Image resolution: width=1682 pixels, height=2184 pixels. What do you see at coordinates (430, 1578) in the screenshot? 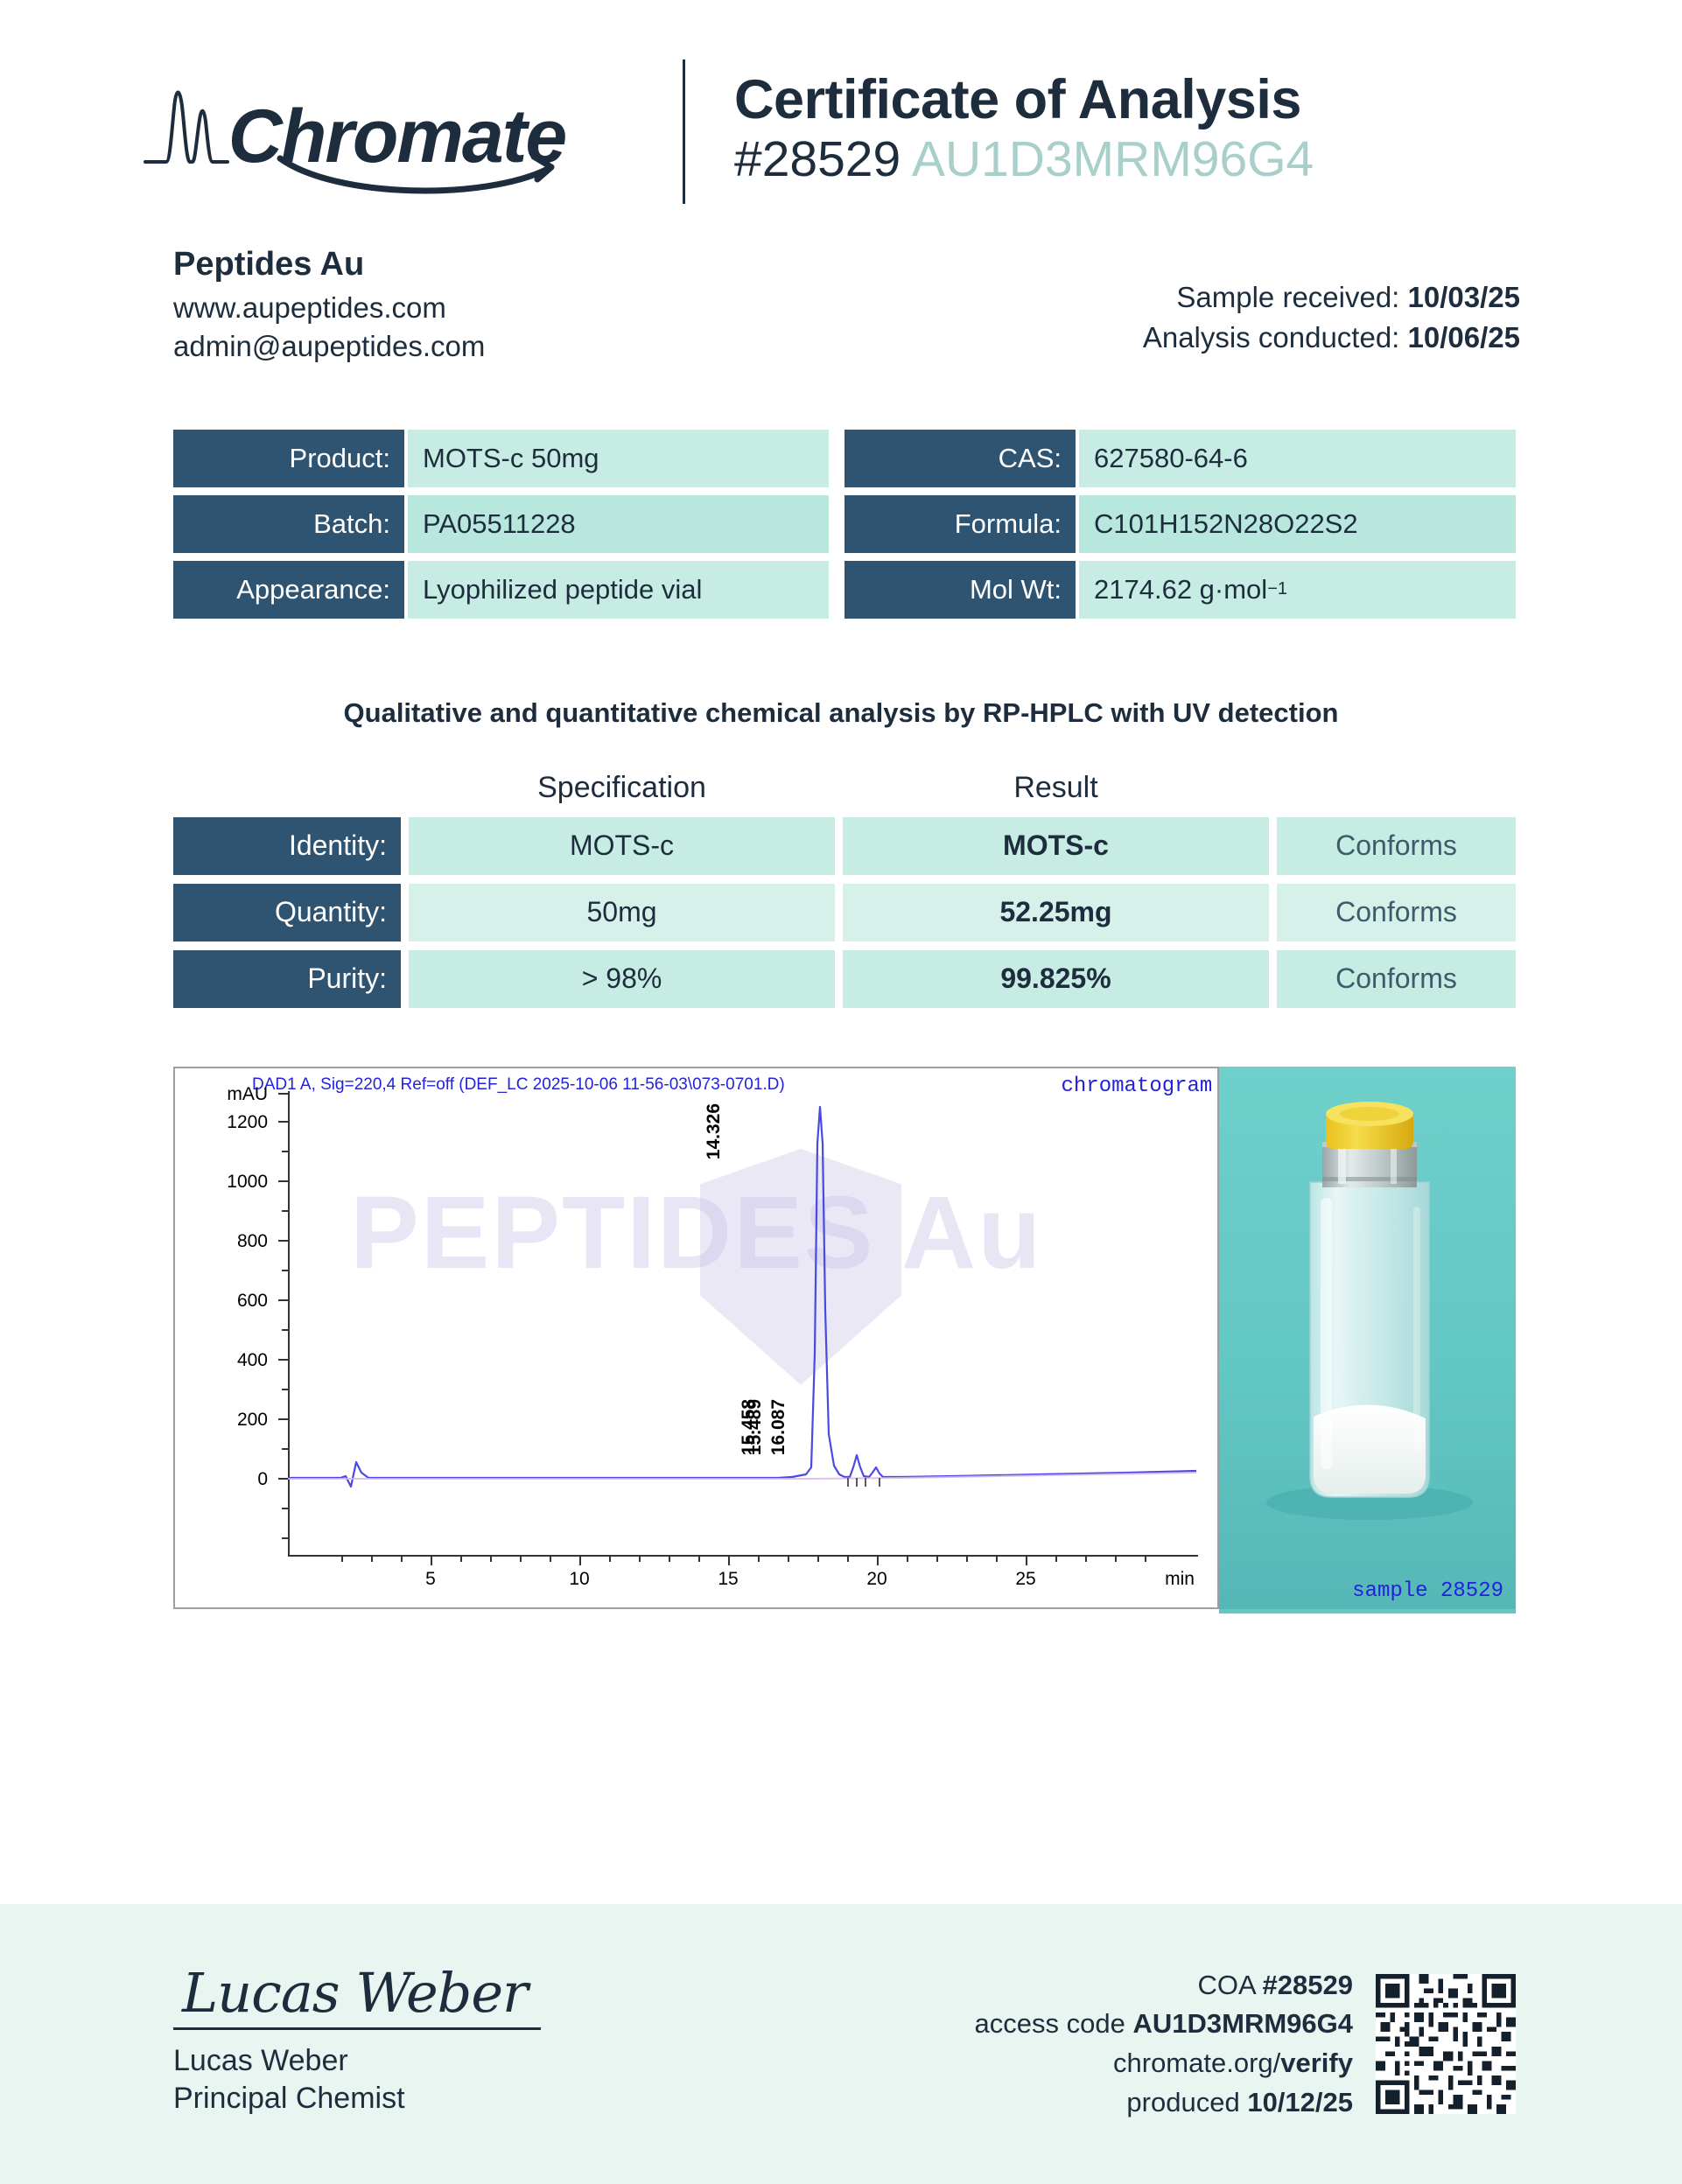
I see `x-tick-label-5: 5` at bounding box center [430, 1578].